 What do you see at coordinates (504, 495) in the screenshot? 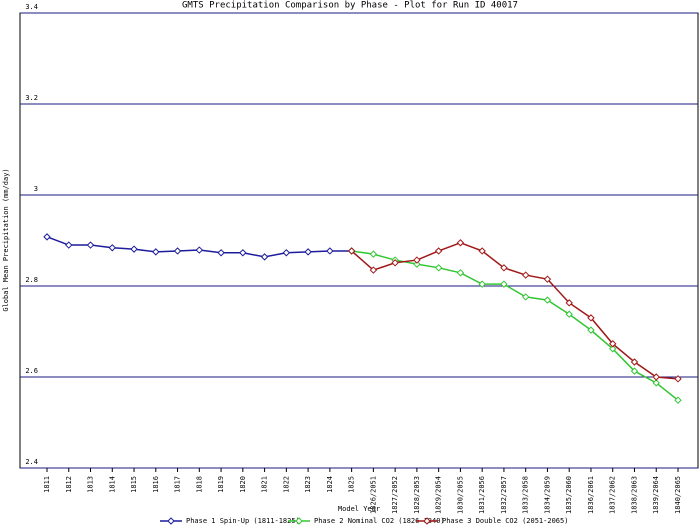
I see `x-tick-label: 1832/2057` at bounding box center [504, 495].